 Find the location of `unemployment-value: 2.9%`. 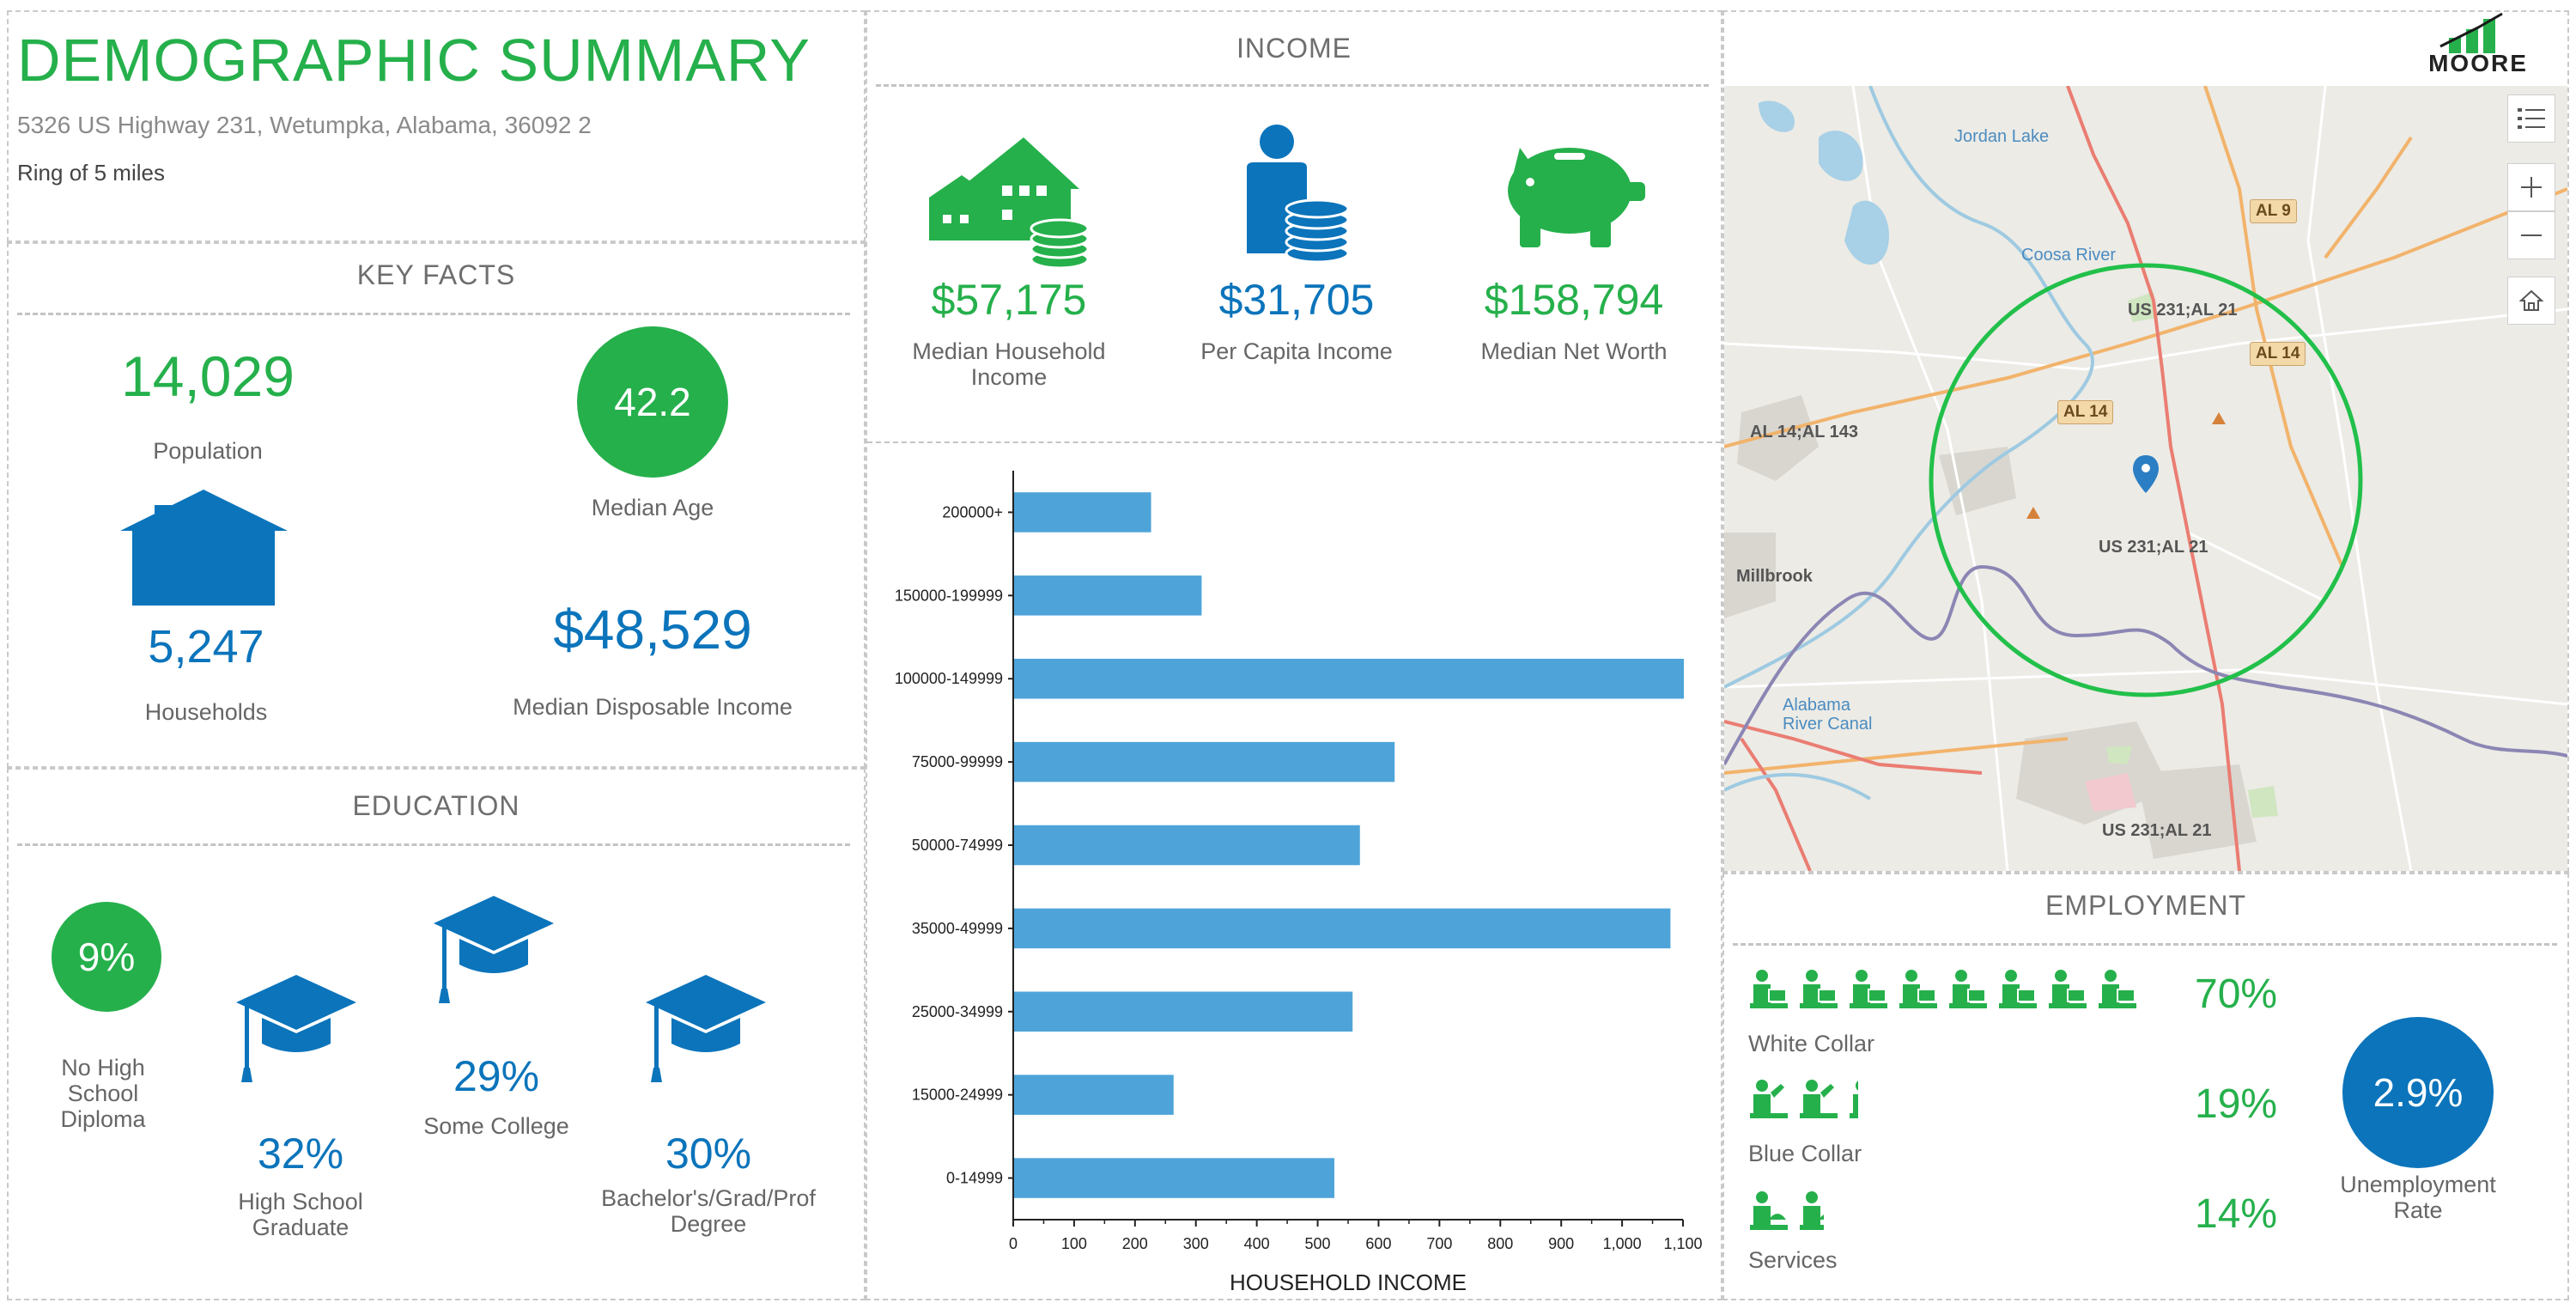

unemployment-value: 2.9% is located at coordinates (2418, 1092).